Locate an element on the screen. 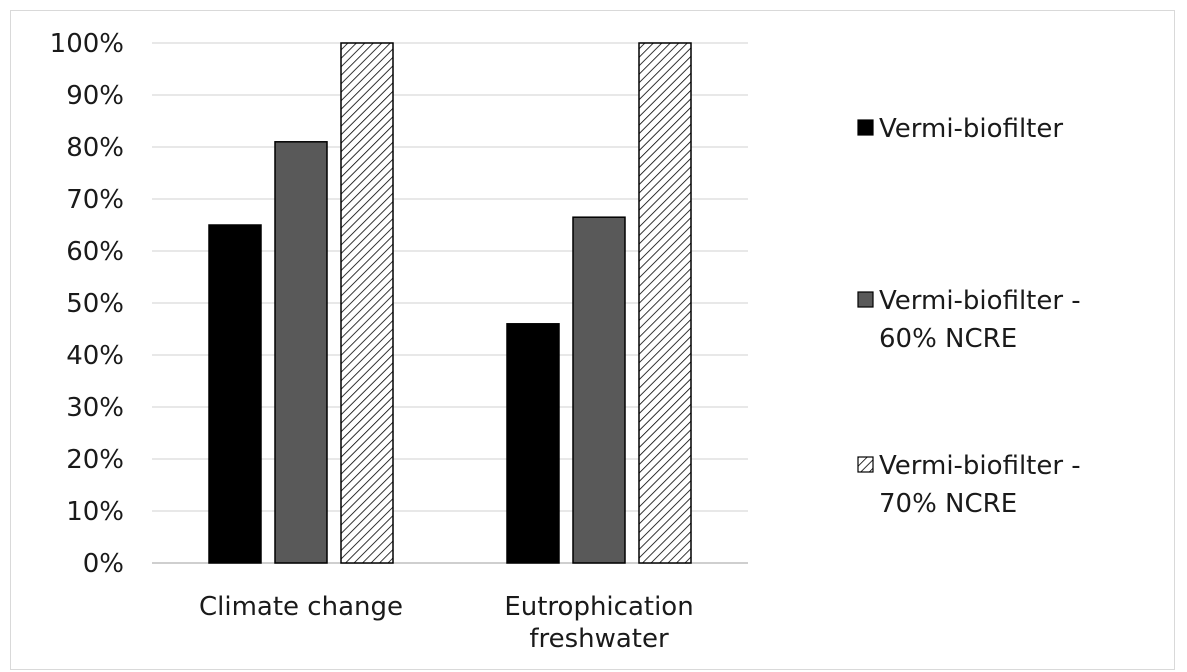  legend-label: Vermi-biofilter - 60% NCRE is located at coordinates (980, 320).